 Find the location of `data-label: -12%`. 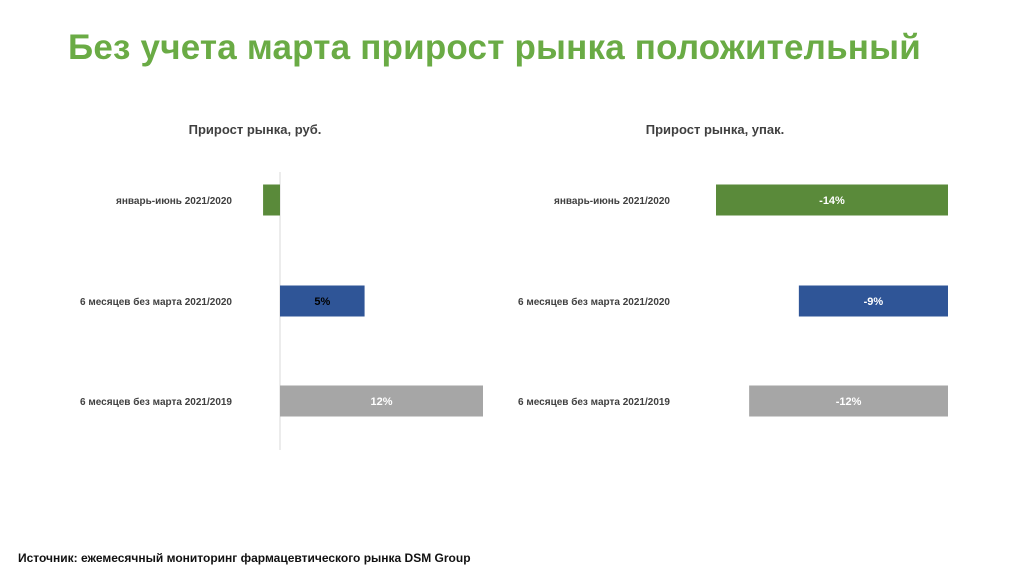

data-label: -12% is located at coordinates (849, 402).